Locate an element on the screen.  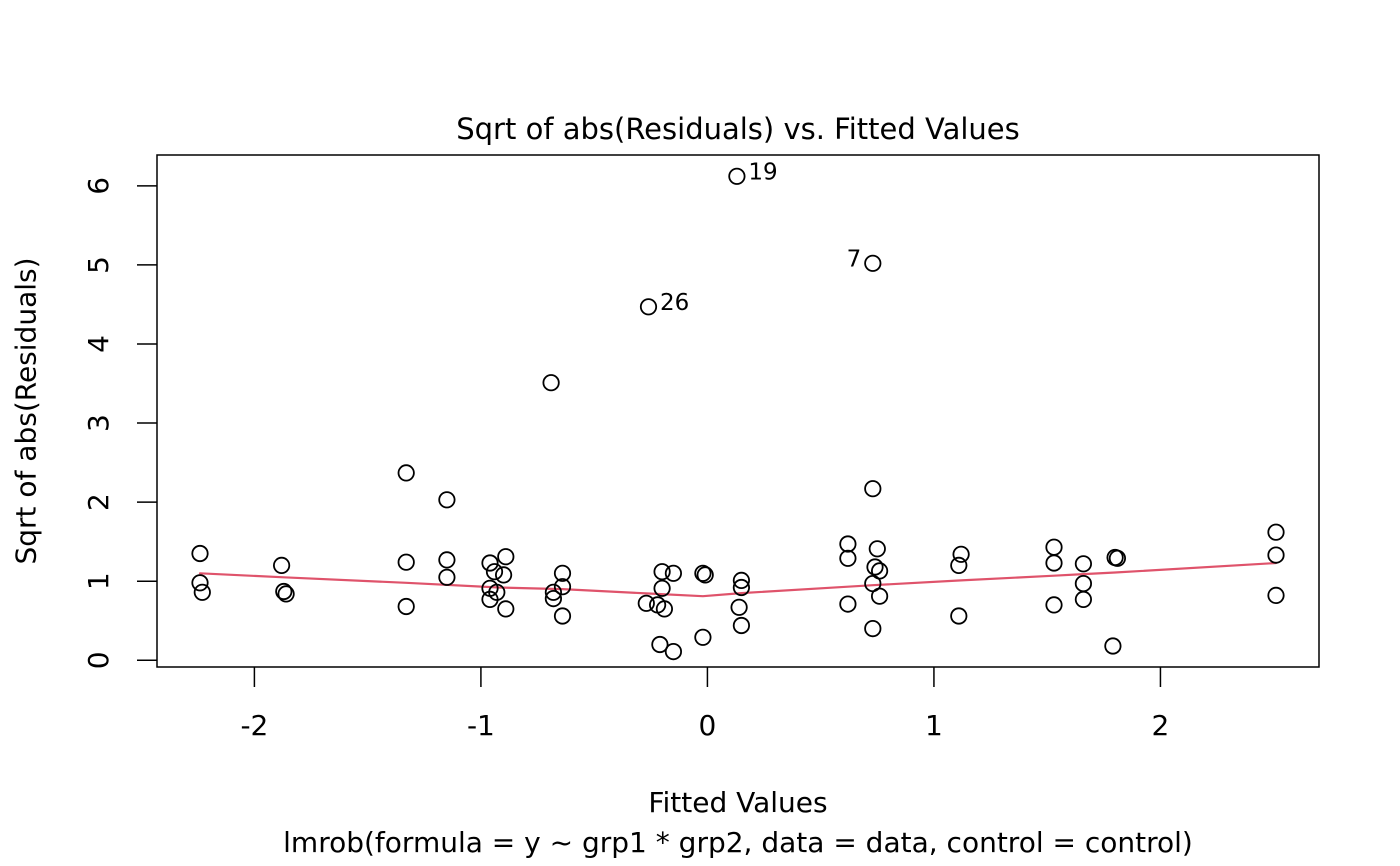
outlier-label: 19 is located at coordinates (762, 173).